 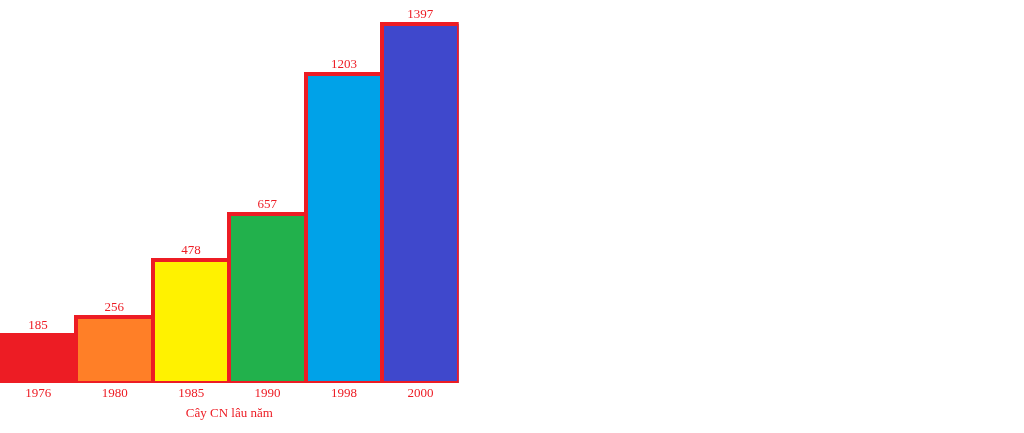 What do you see at coordinates (344, 392) in the screenshot?
I see `x-tick-label: 1998` at bounding box center [344, 392].